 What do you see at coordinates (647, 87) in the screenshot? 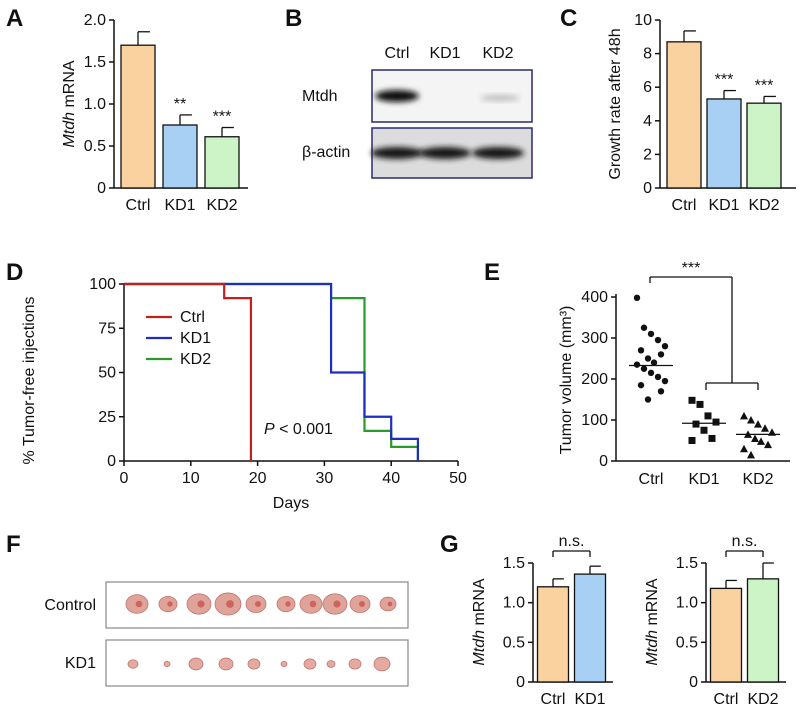
I see `y-tick-label: 6` at bounding box center [647, 87].